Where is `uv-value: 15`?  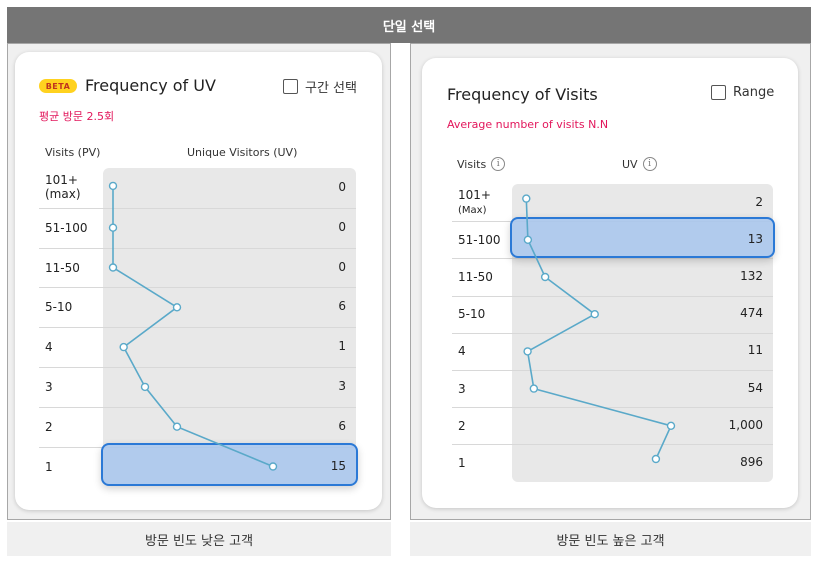
uv-value: 15 is located at coordinates (338, 465).